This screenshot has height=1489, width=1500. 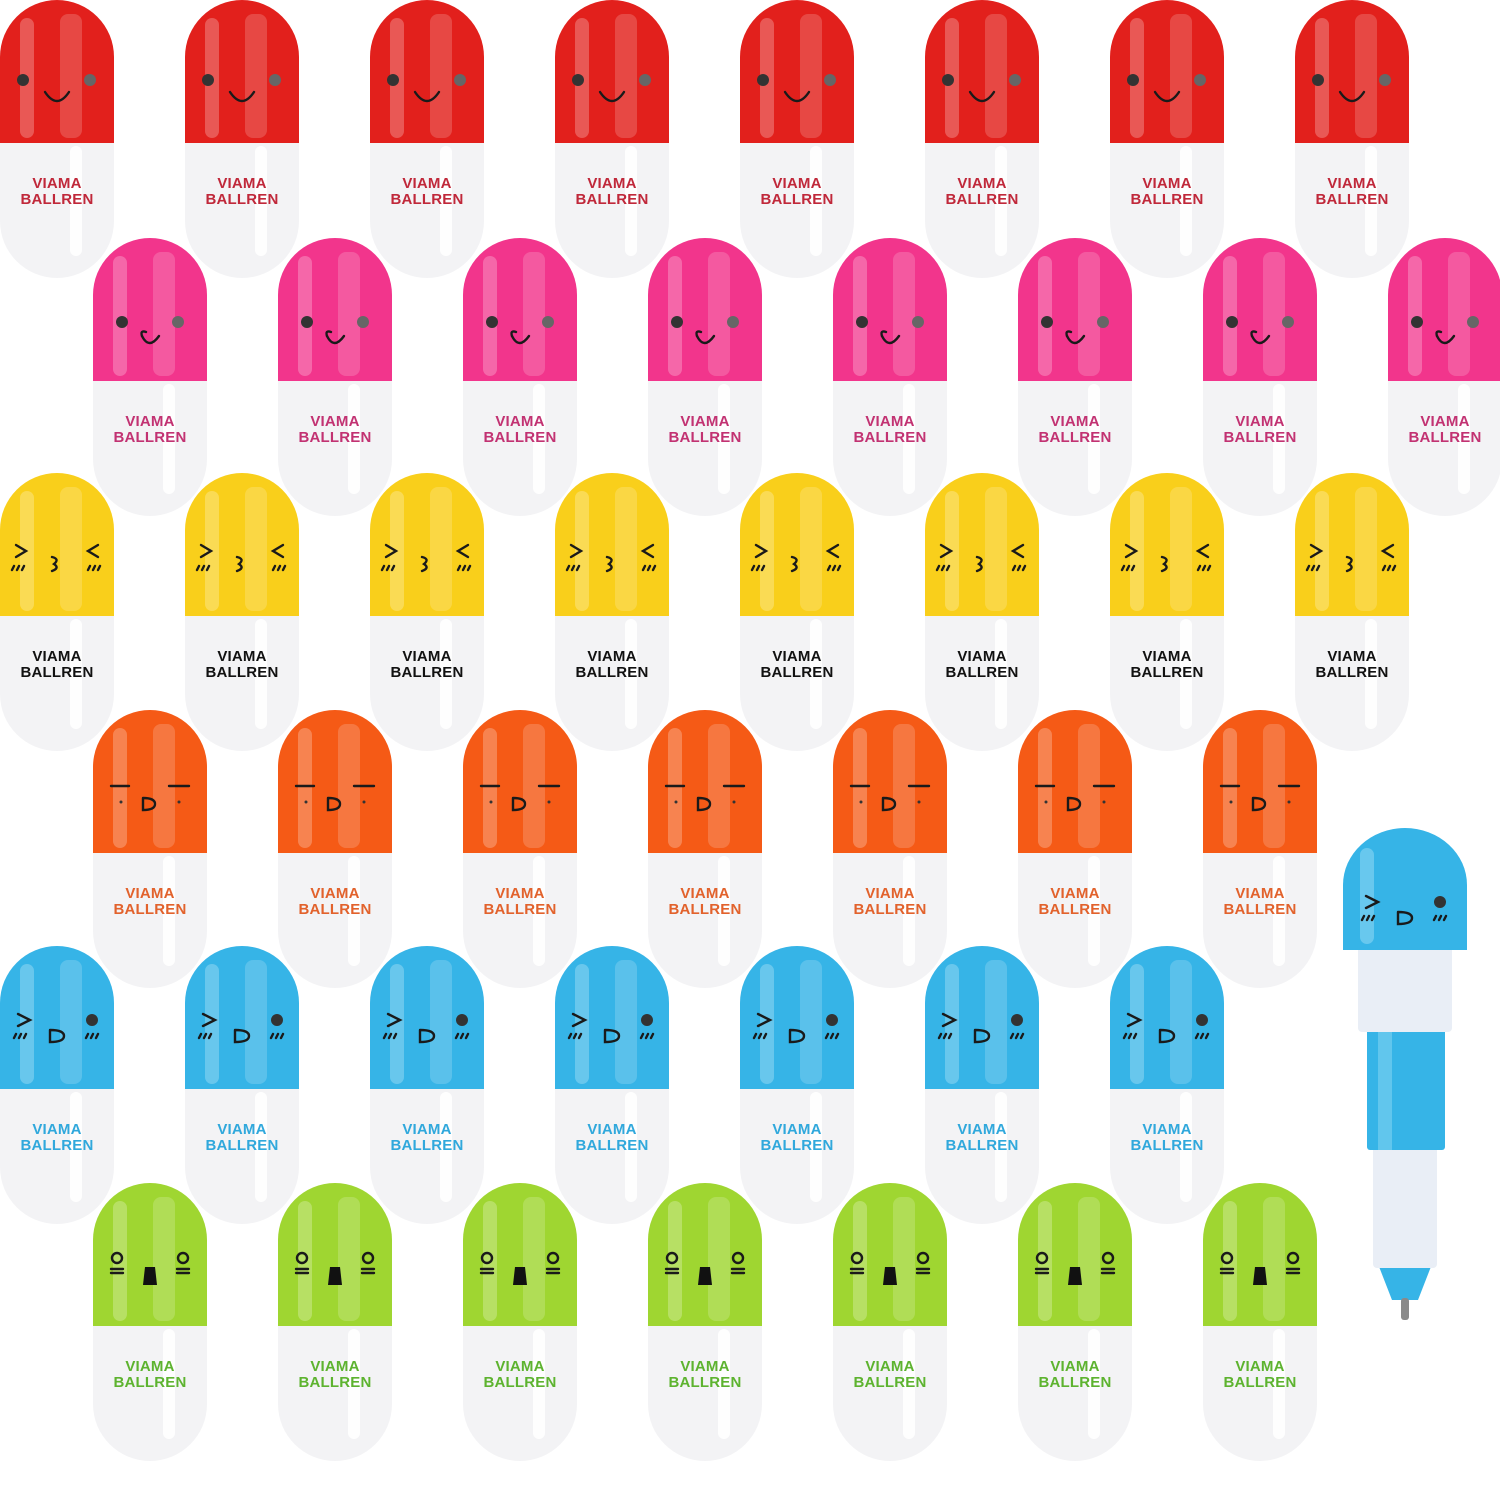 I want to click on pen-tip-cone, so click(x=1405, y=1282).